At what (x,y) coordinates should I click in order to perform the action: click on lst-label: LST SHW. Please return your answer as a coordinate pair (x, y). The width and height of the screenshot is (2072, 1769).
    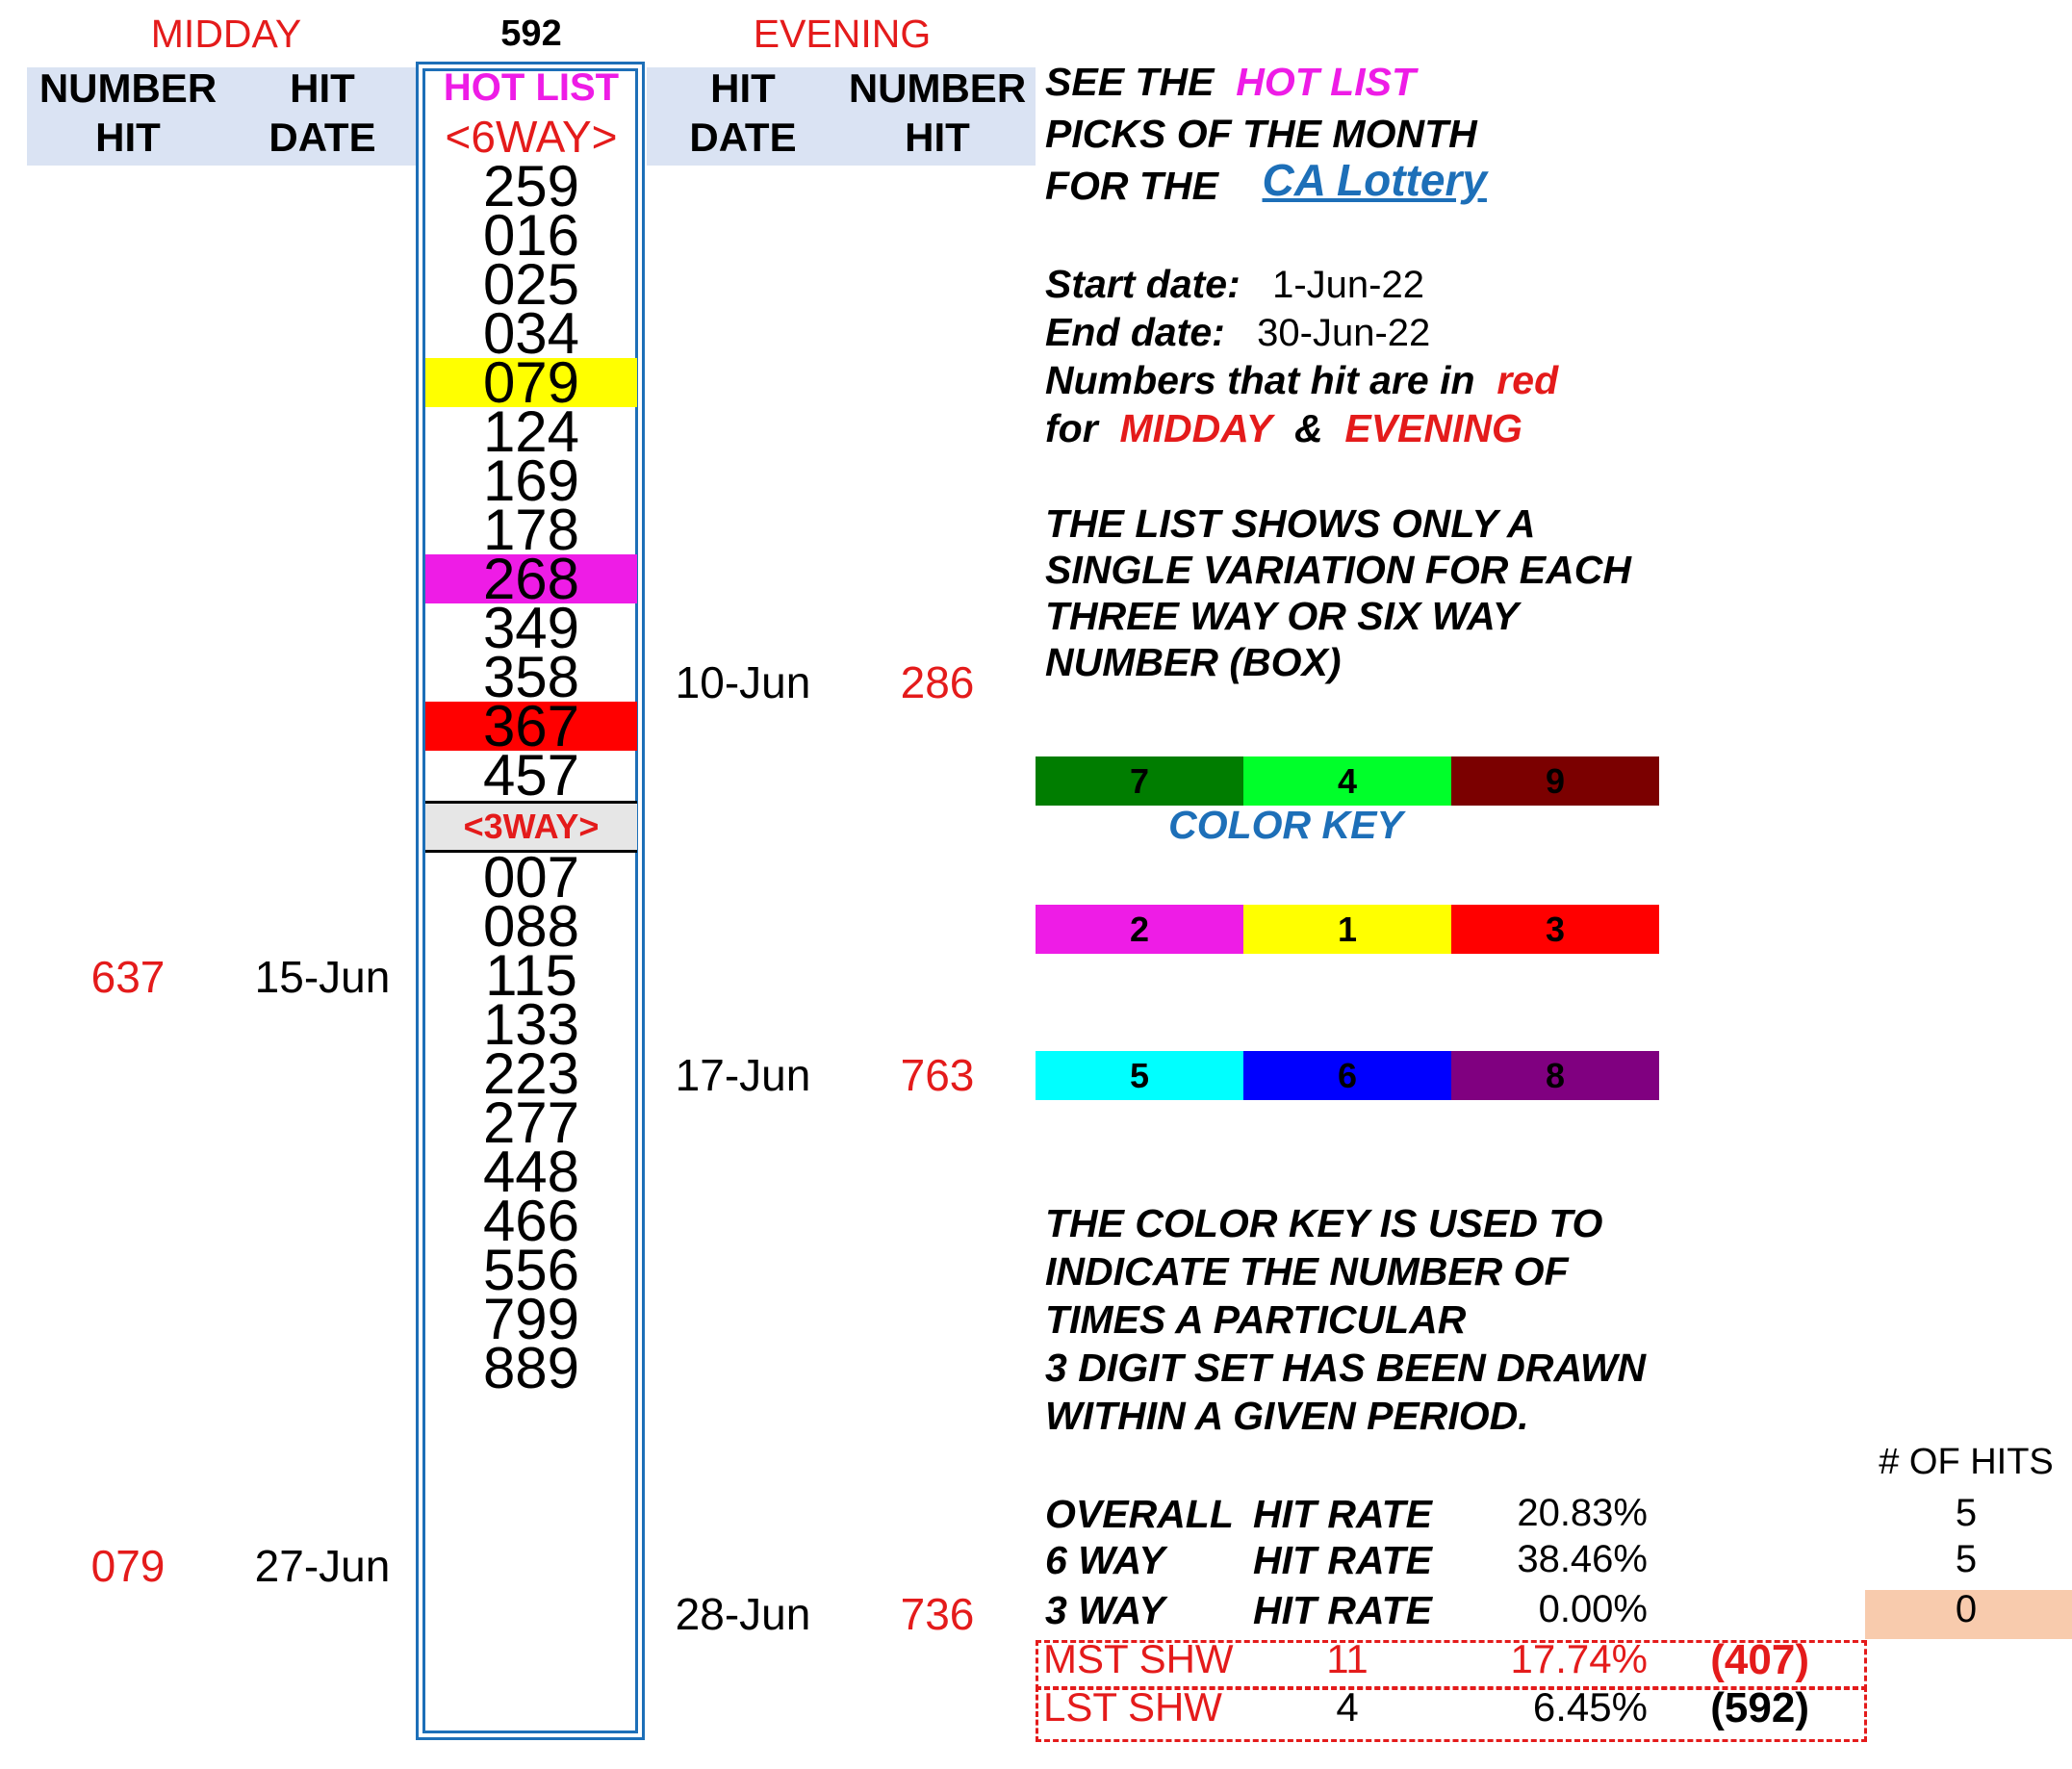
    Looking at the image, I should click on (1132, 1707).